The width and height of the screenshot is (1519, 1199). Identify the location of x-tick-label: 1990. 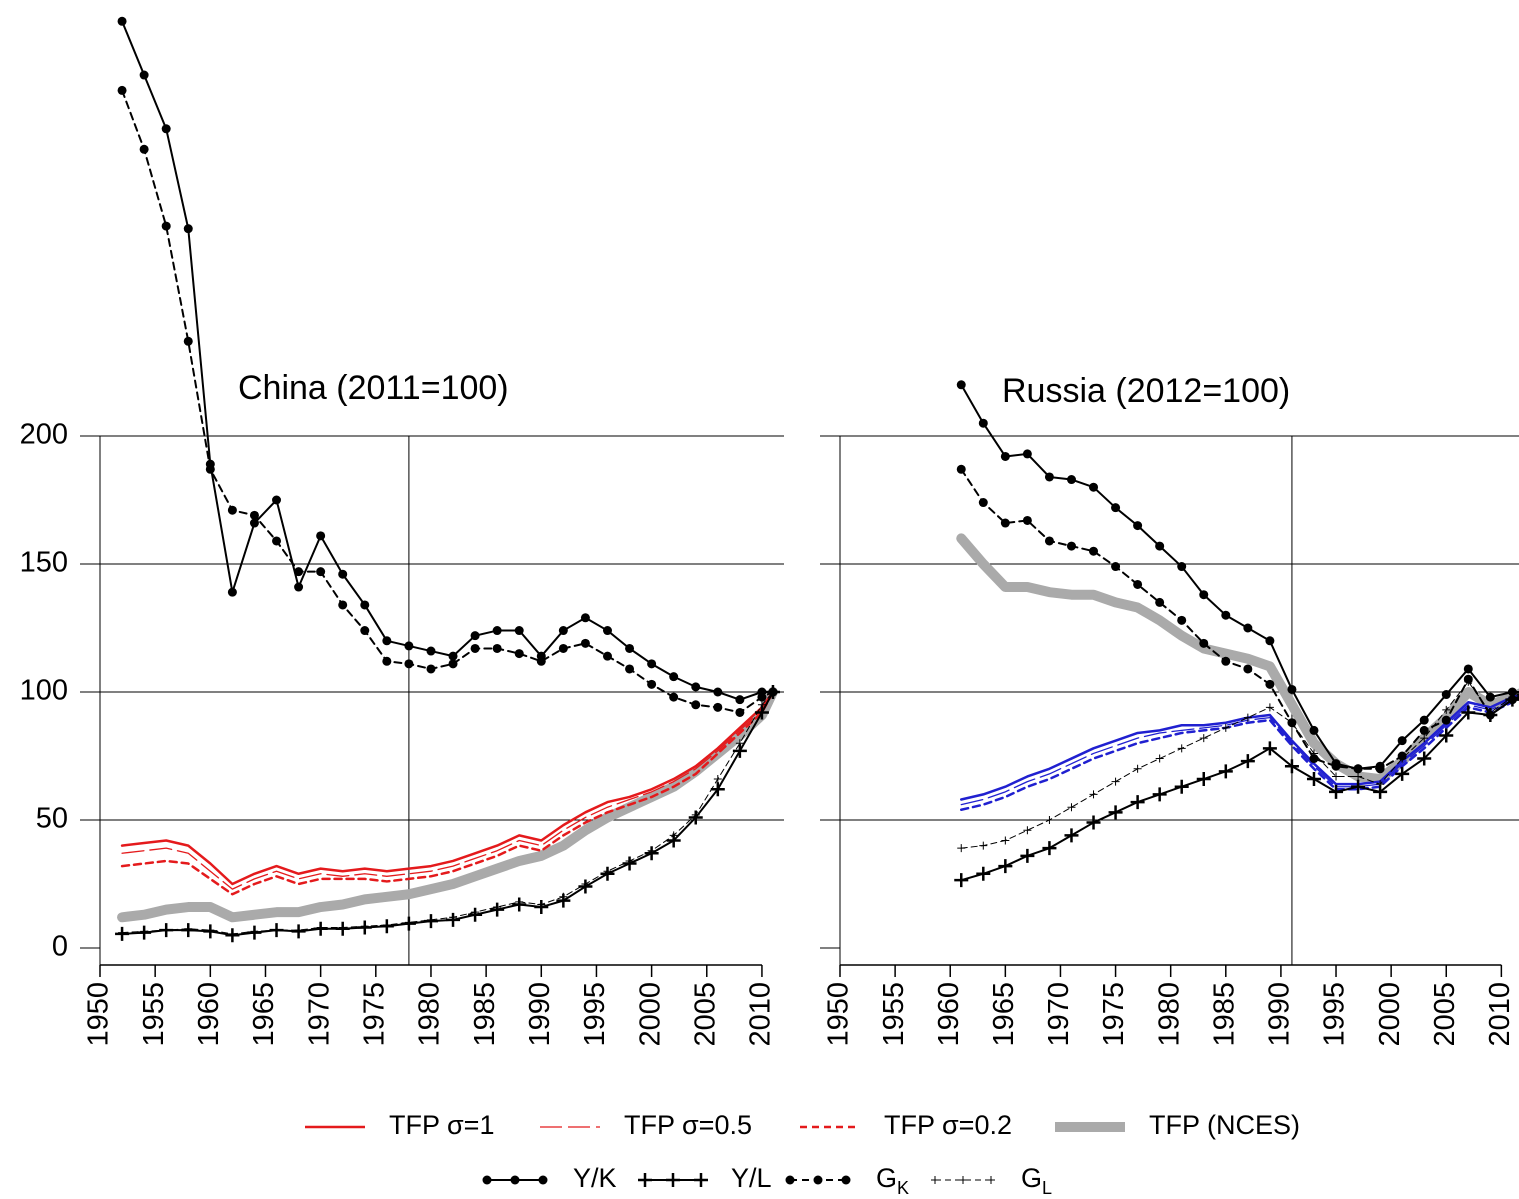
(1280, 1014).